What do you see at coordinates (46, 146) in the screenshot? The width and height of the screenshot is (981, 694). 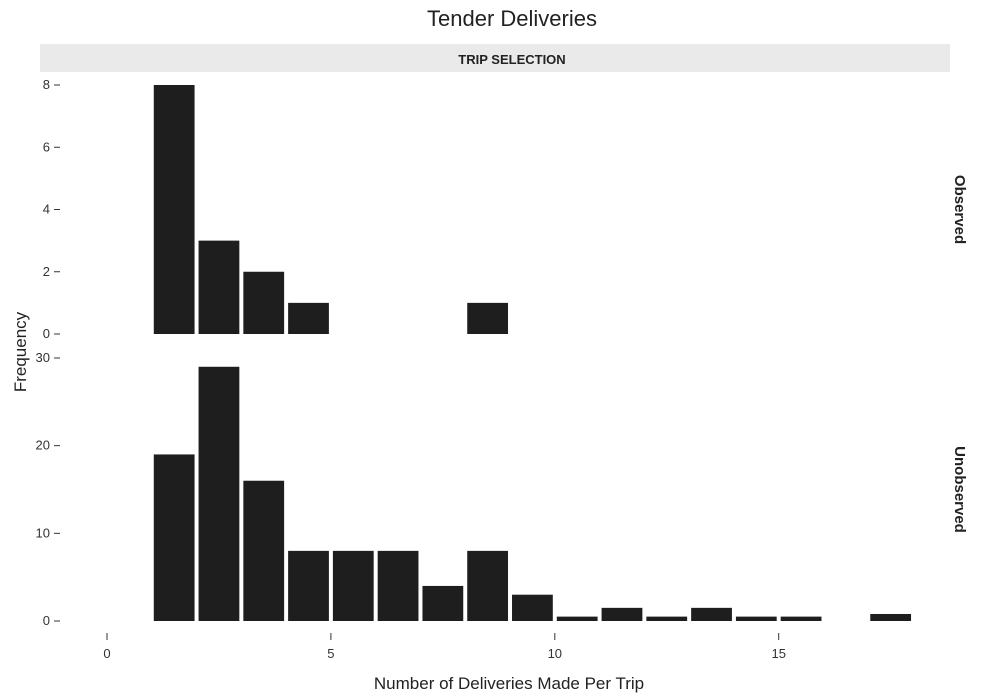 I see `y-tick-label: 6` at bounding box center [46, 146].